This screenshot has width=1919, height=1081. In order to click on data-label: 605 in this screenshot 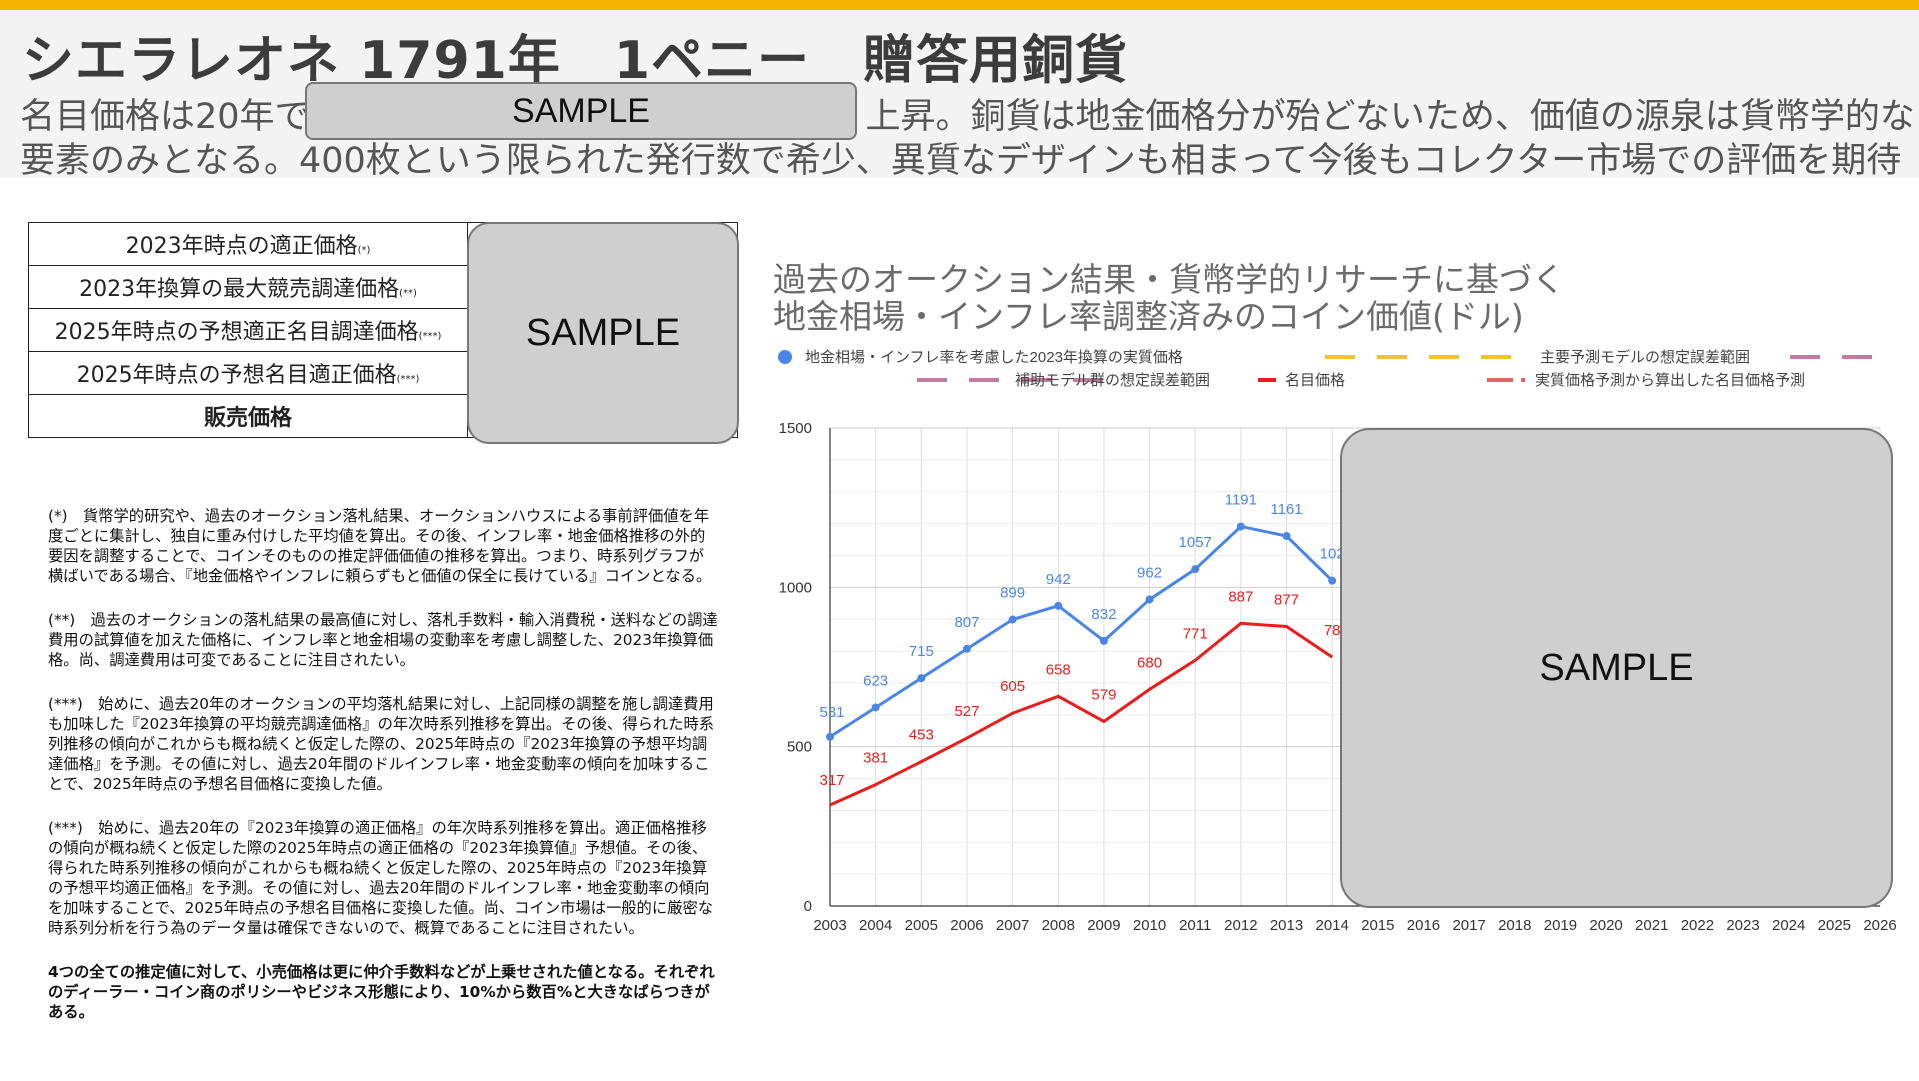, I will do `click(1012, 686)`.